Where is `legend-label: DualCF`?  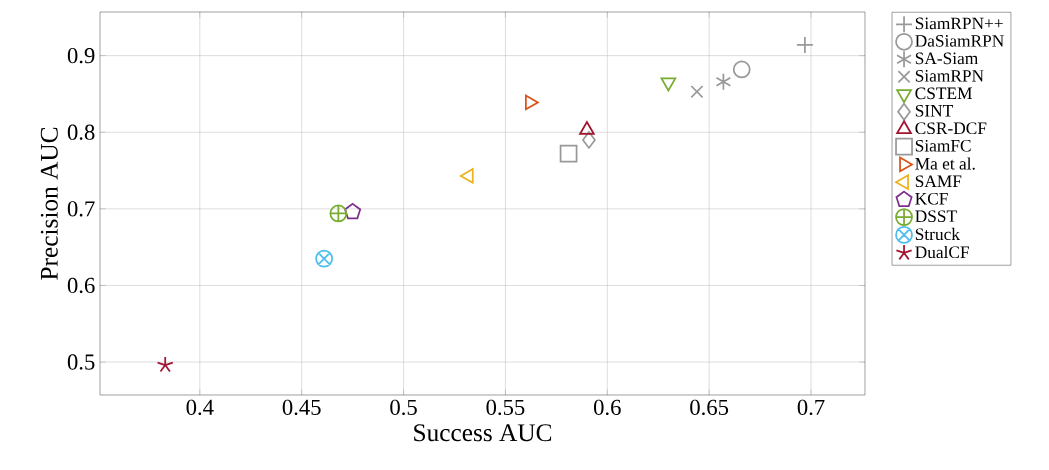
legend-label: DualCF is located at coordinates (942, 252).